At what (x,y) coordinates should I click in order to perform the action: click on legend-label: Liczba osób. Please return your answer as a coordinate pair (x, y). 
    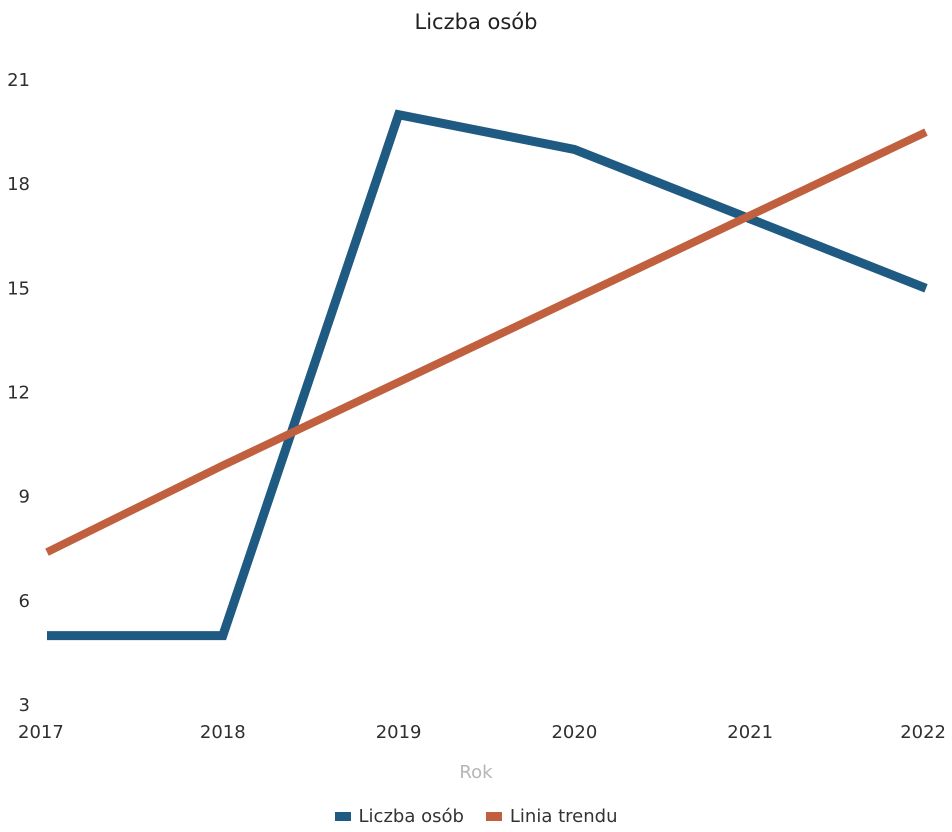
    Looking at the image, I should click on (411, 816).